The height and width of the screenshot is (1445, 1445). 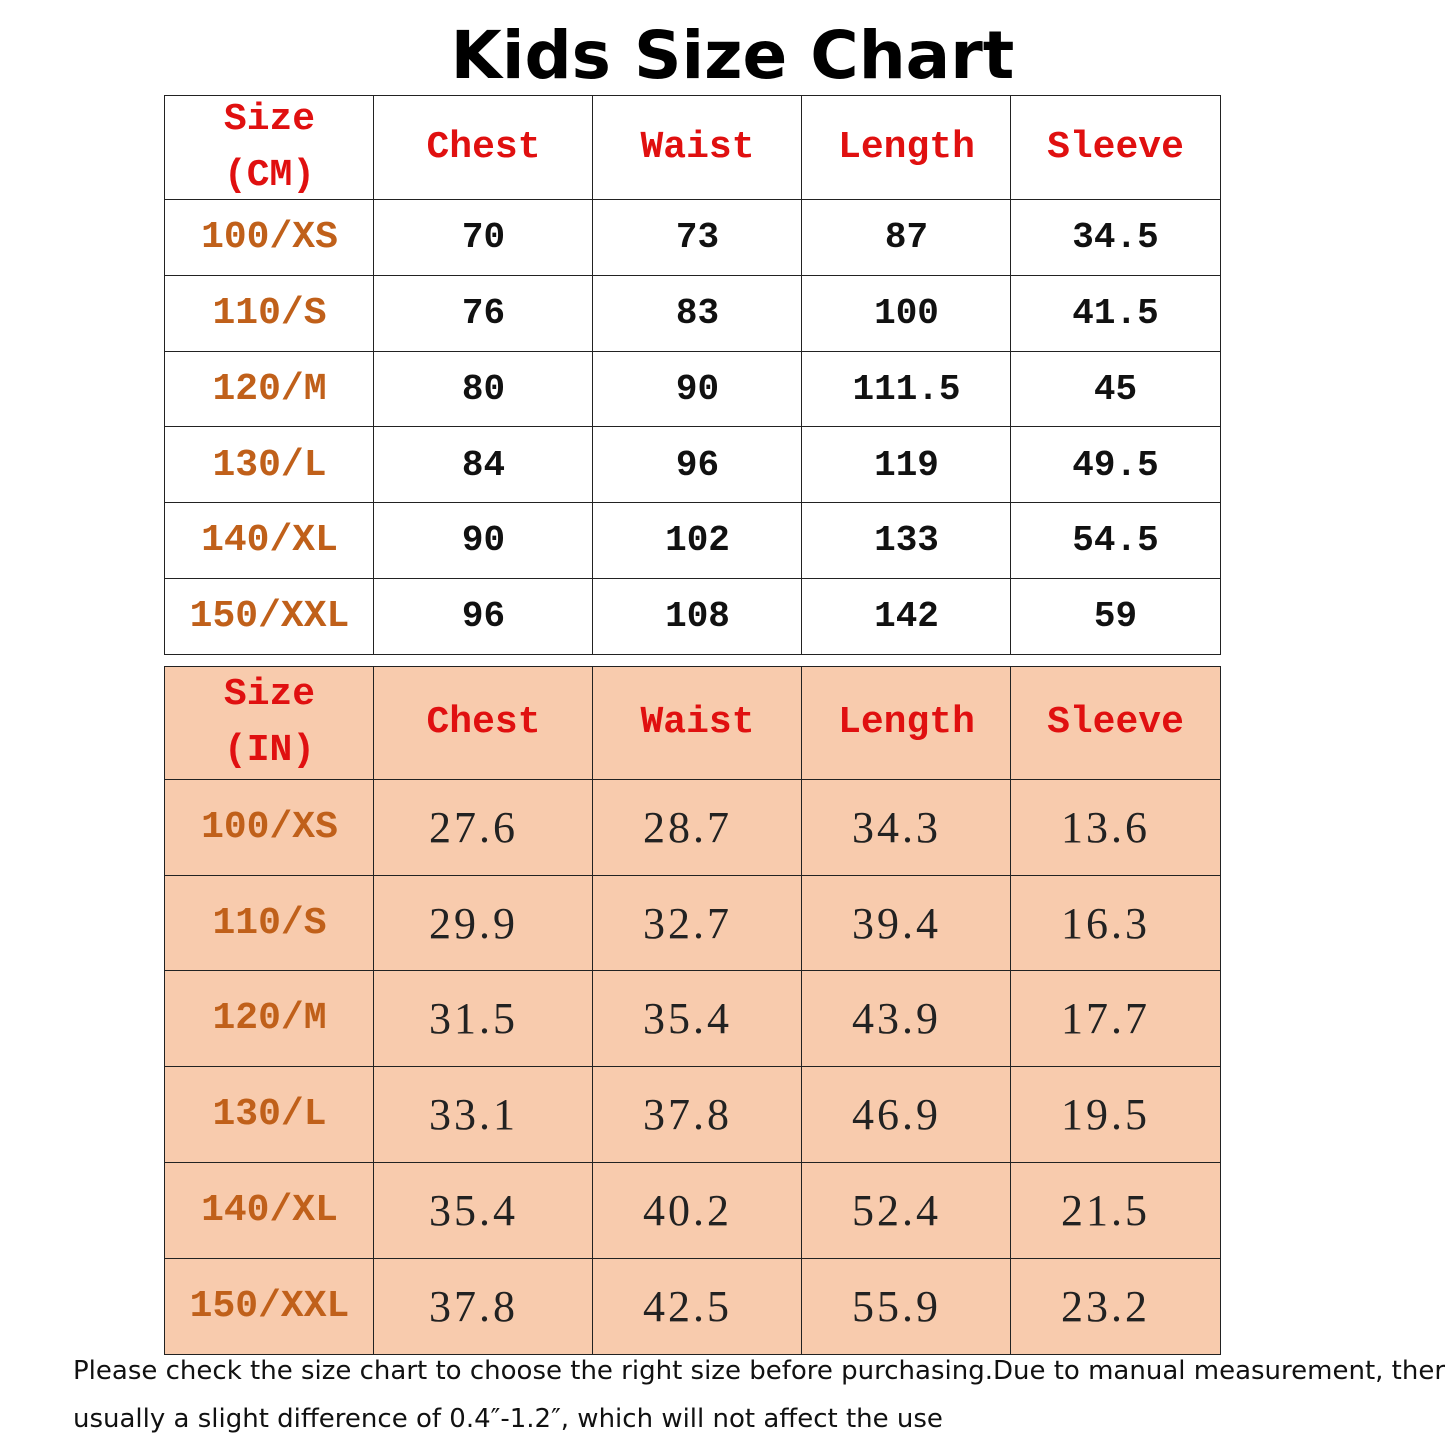 I want to click on table-cell: 142, so click(x=906, y=617).